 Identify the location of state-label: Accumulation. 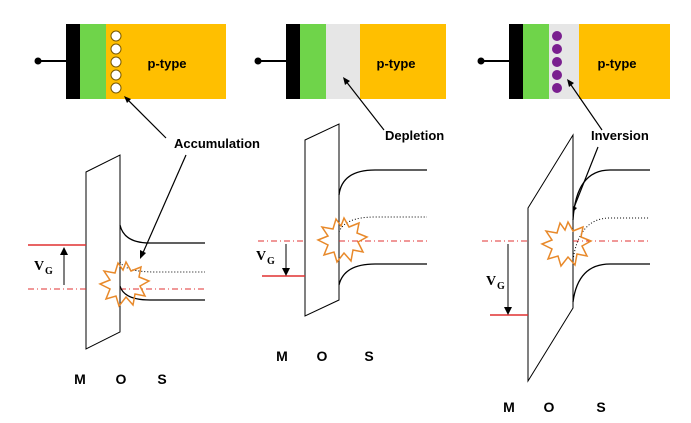
(217, 143).